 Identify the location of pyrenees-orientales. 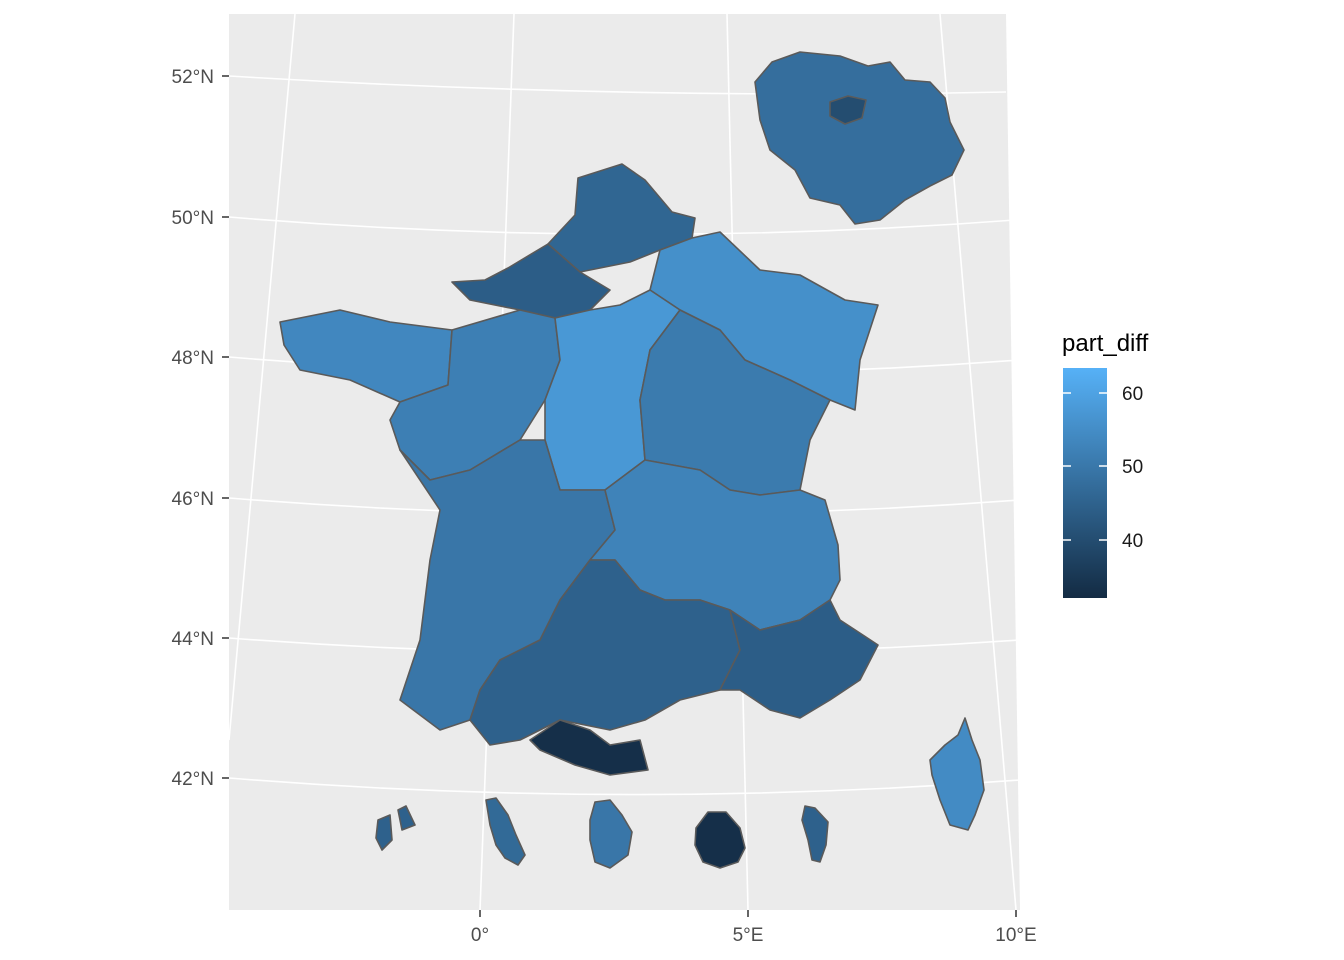
(589, 747).